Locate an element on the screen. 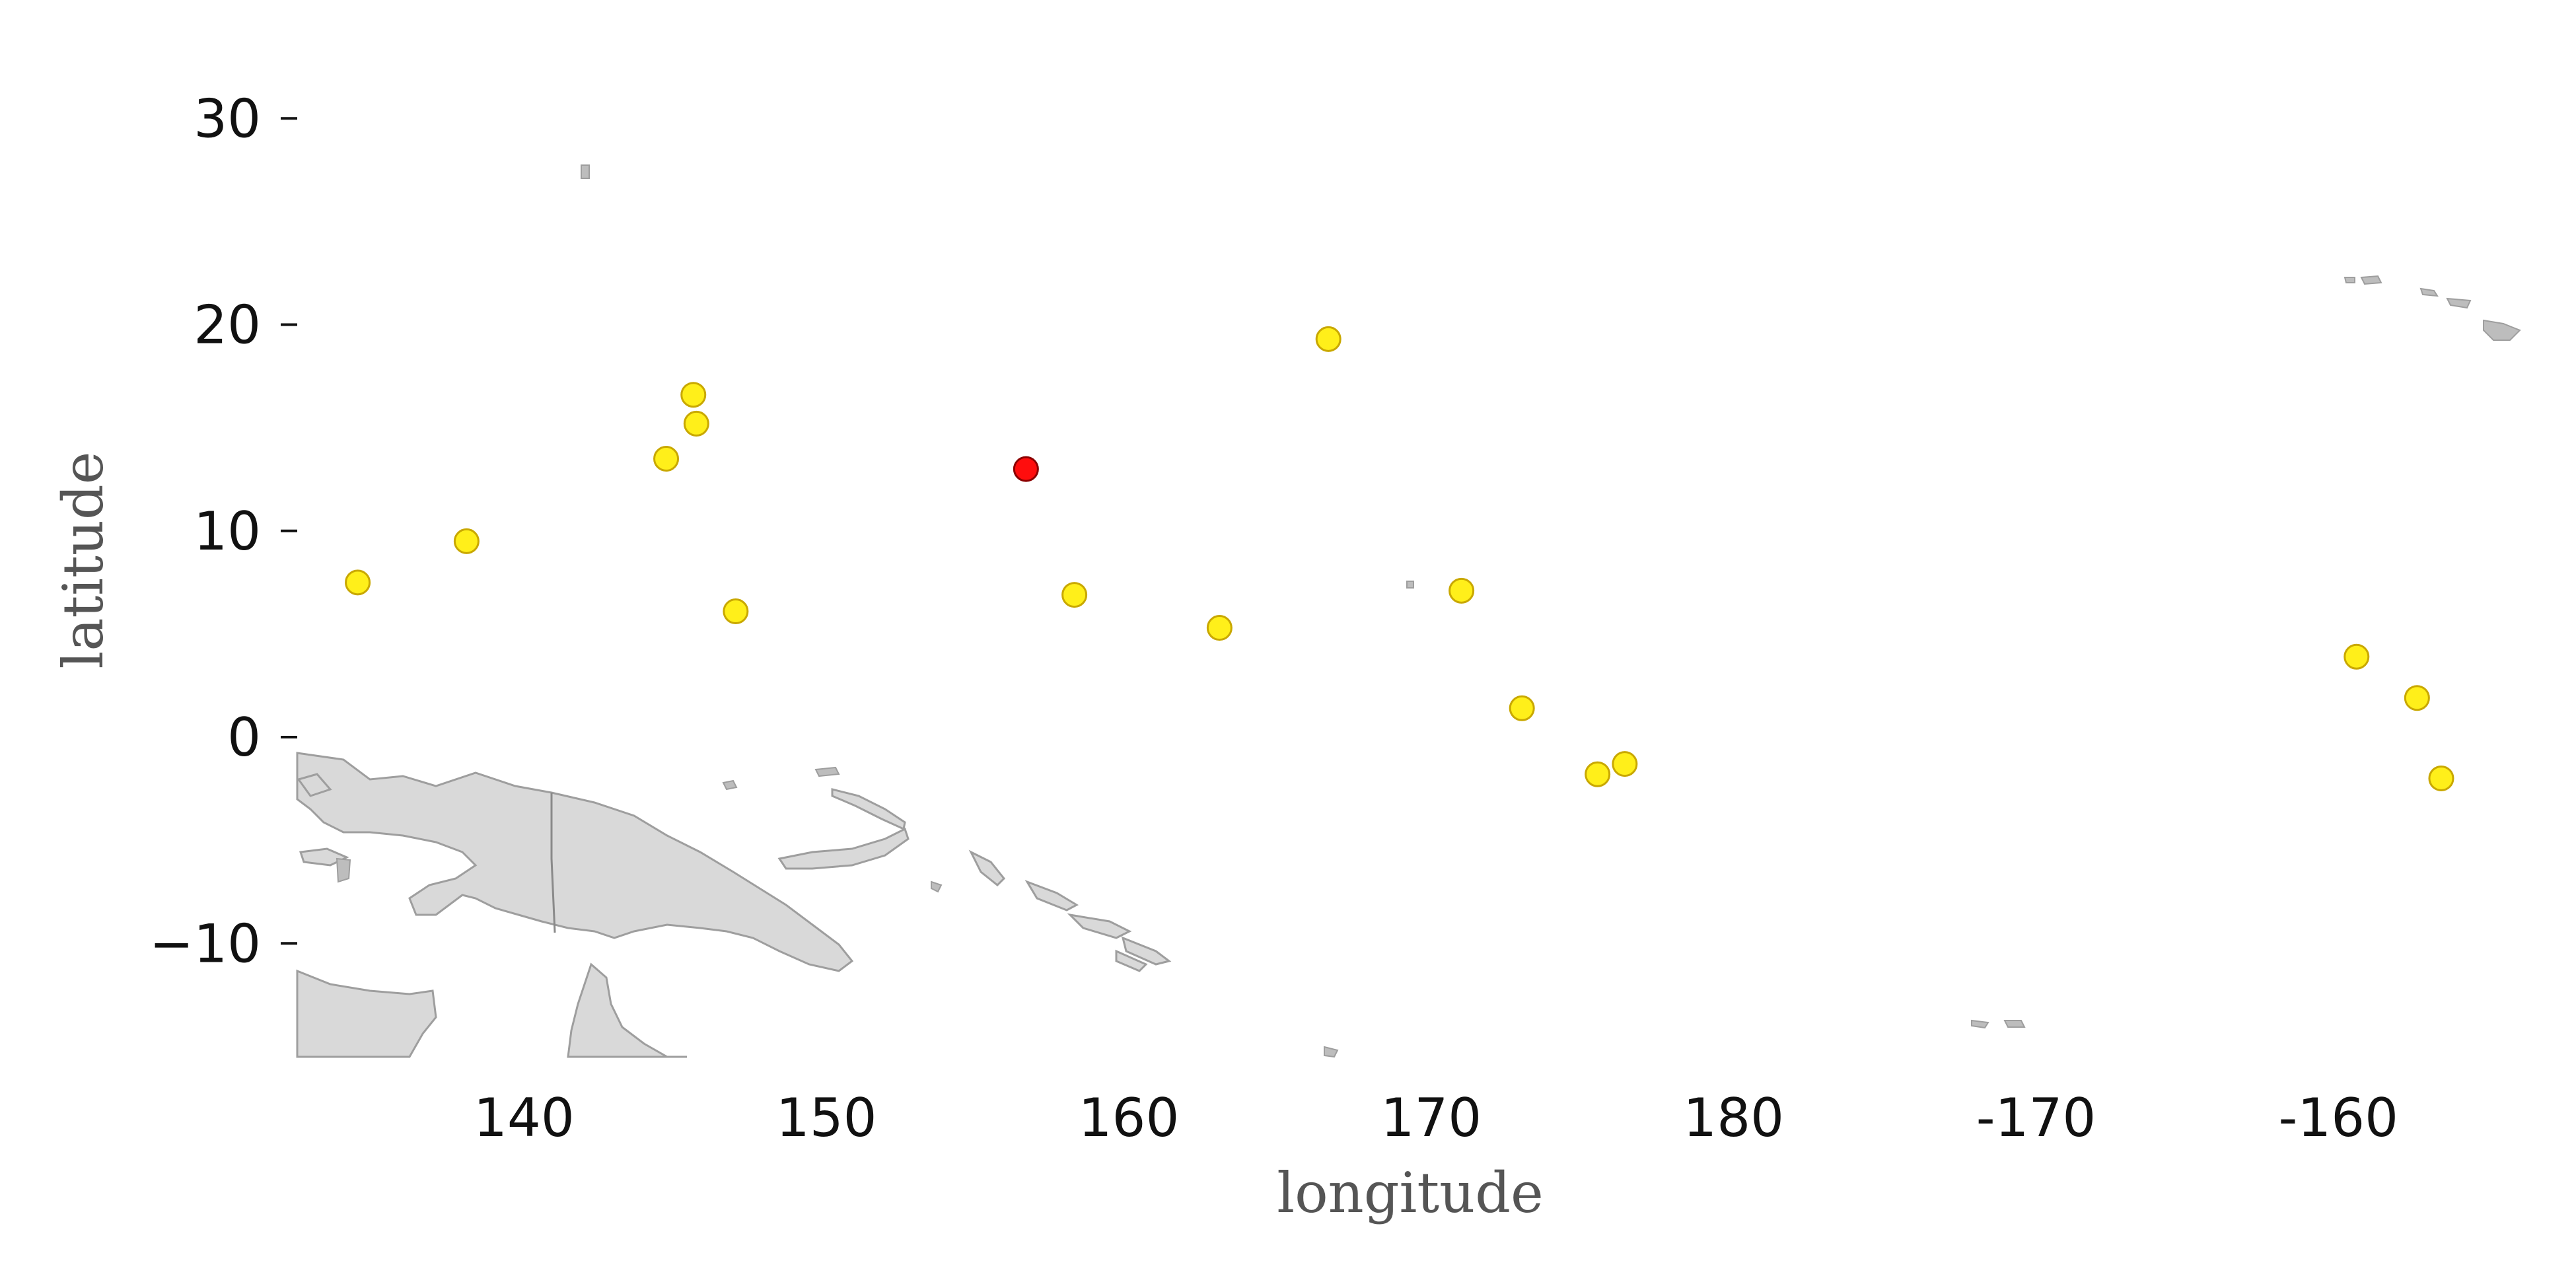  new-ireland-land is located at coordinates (868, 809).